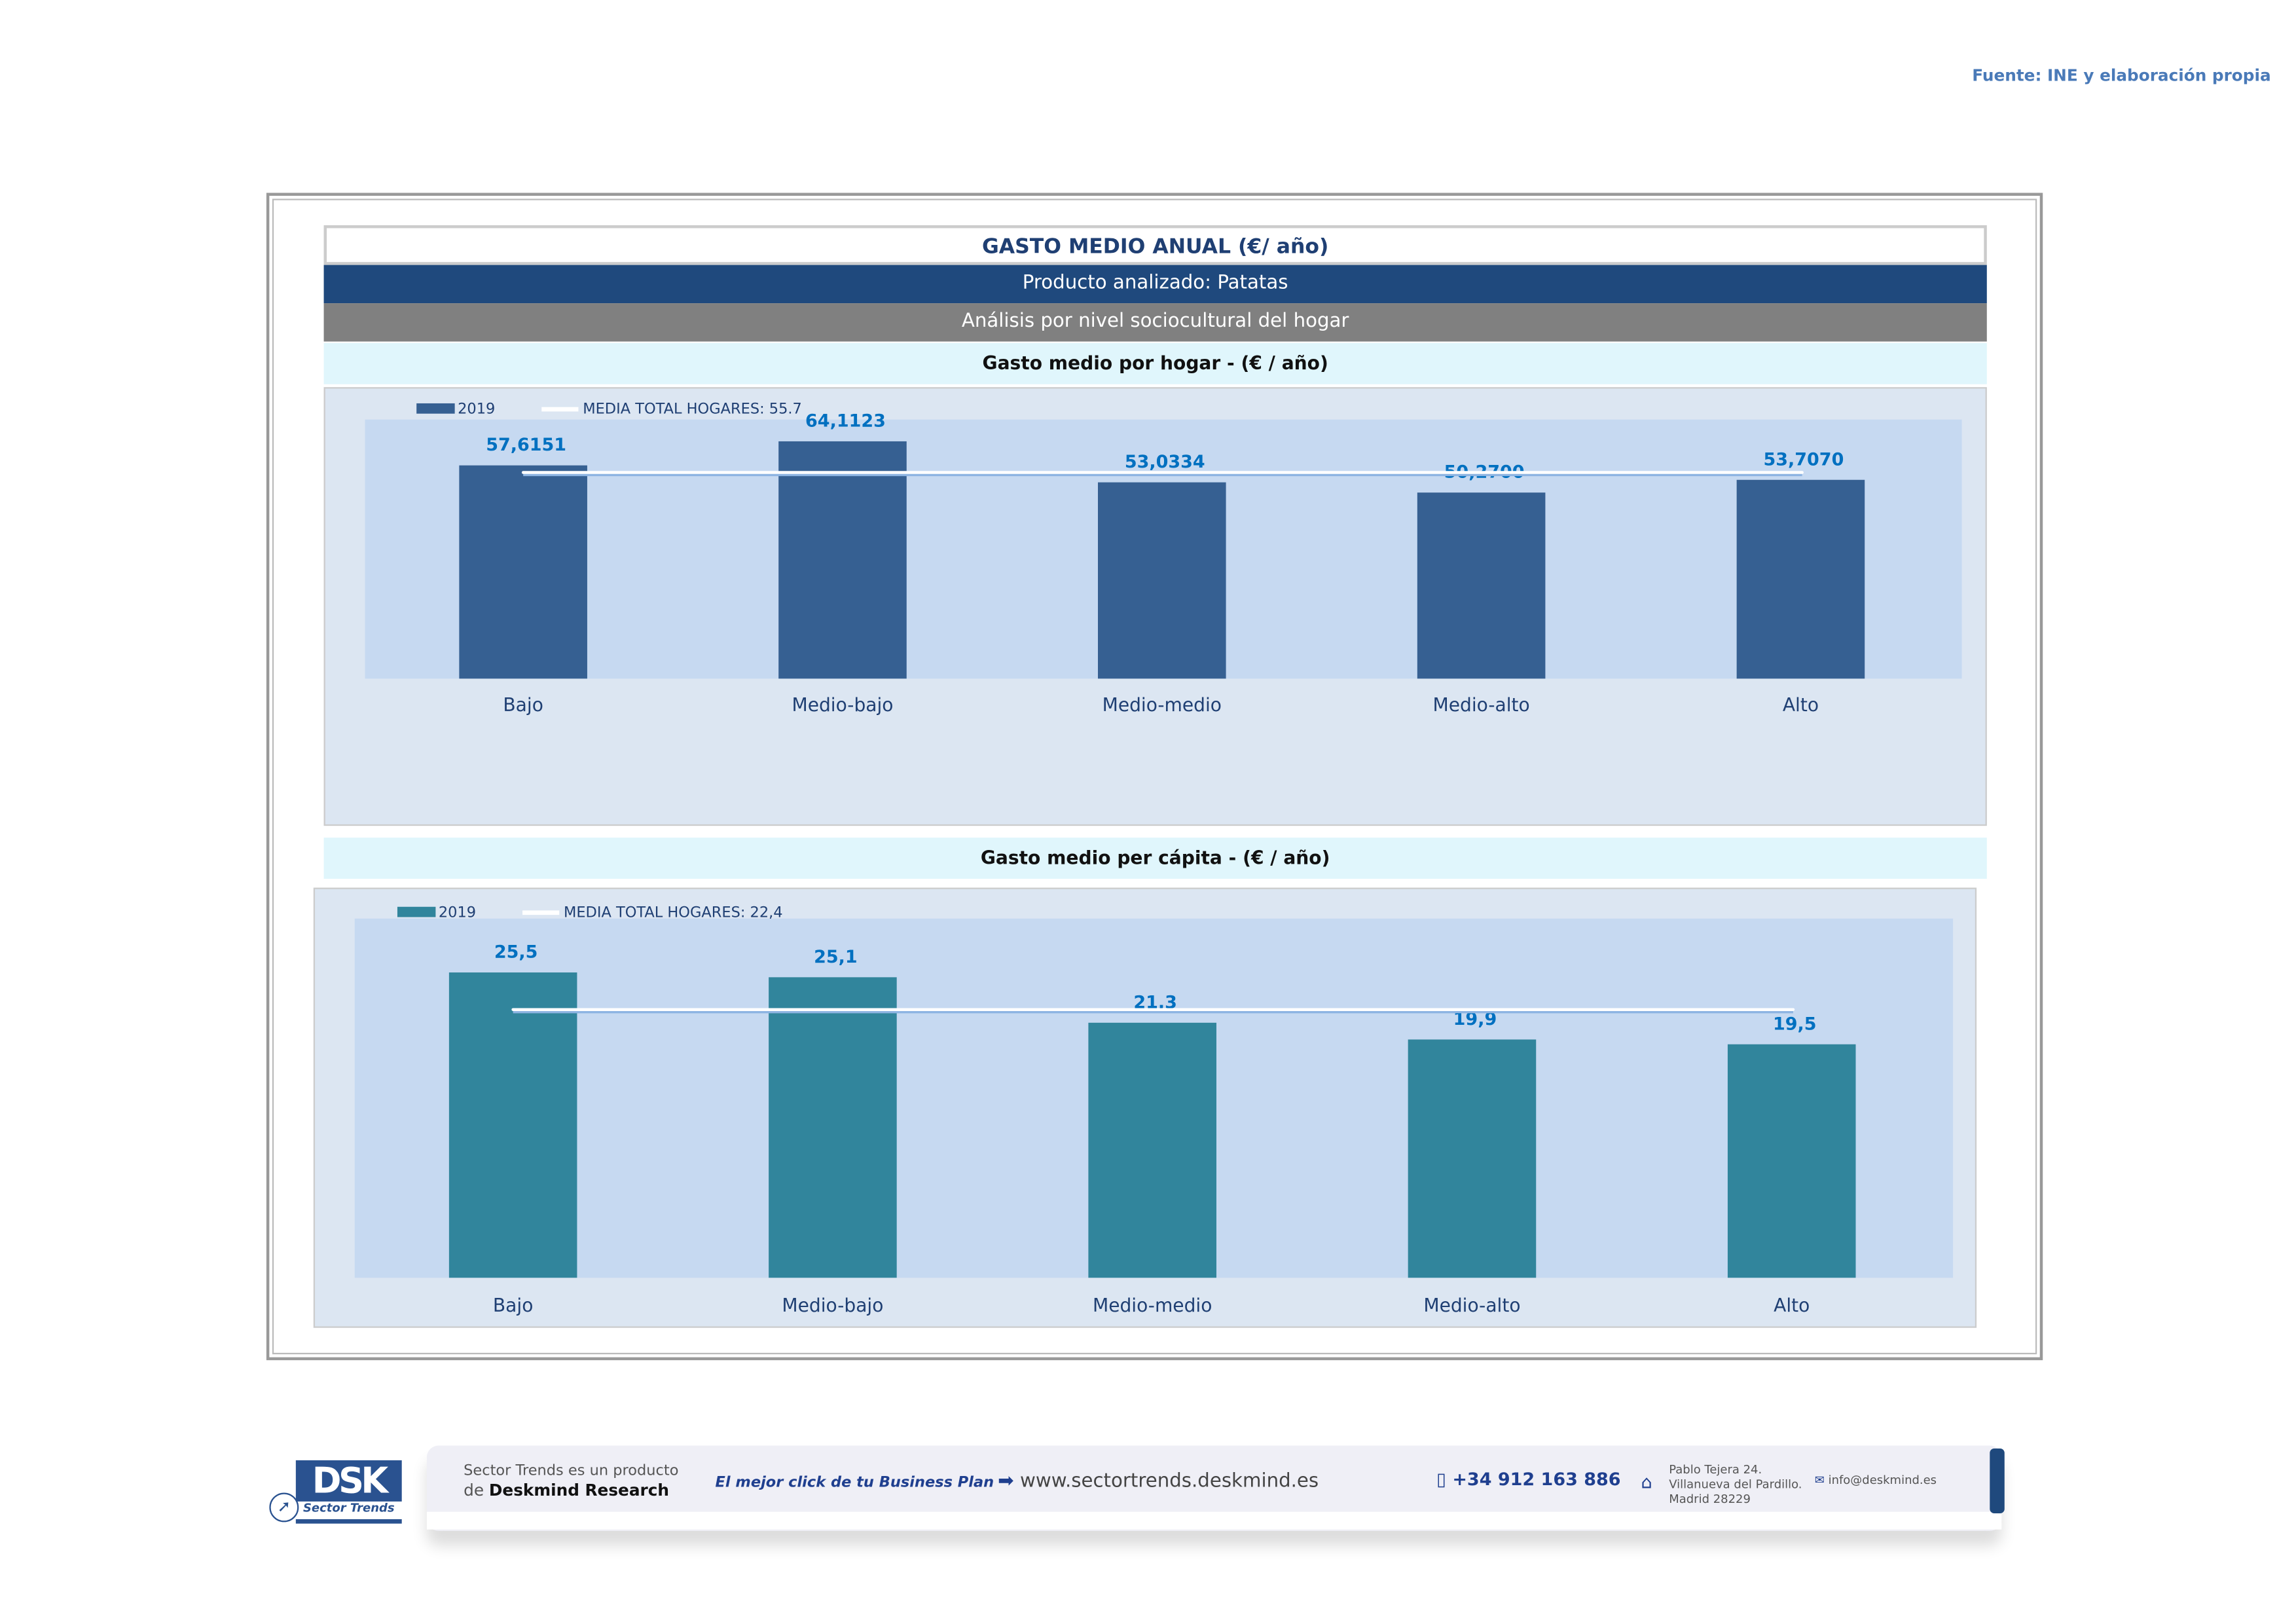 The width and height of the screenshot is (2296, 1624). What do you see at coordinates (1155, 858) in the screenshot?
I see `chart2-title: Gasto medio per cápita - (€ / año)` at bounding box center [1155, 858].